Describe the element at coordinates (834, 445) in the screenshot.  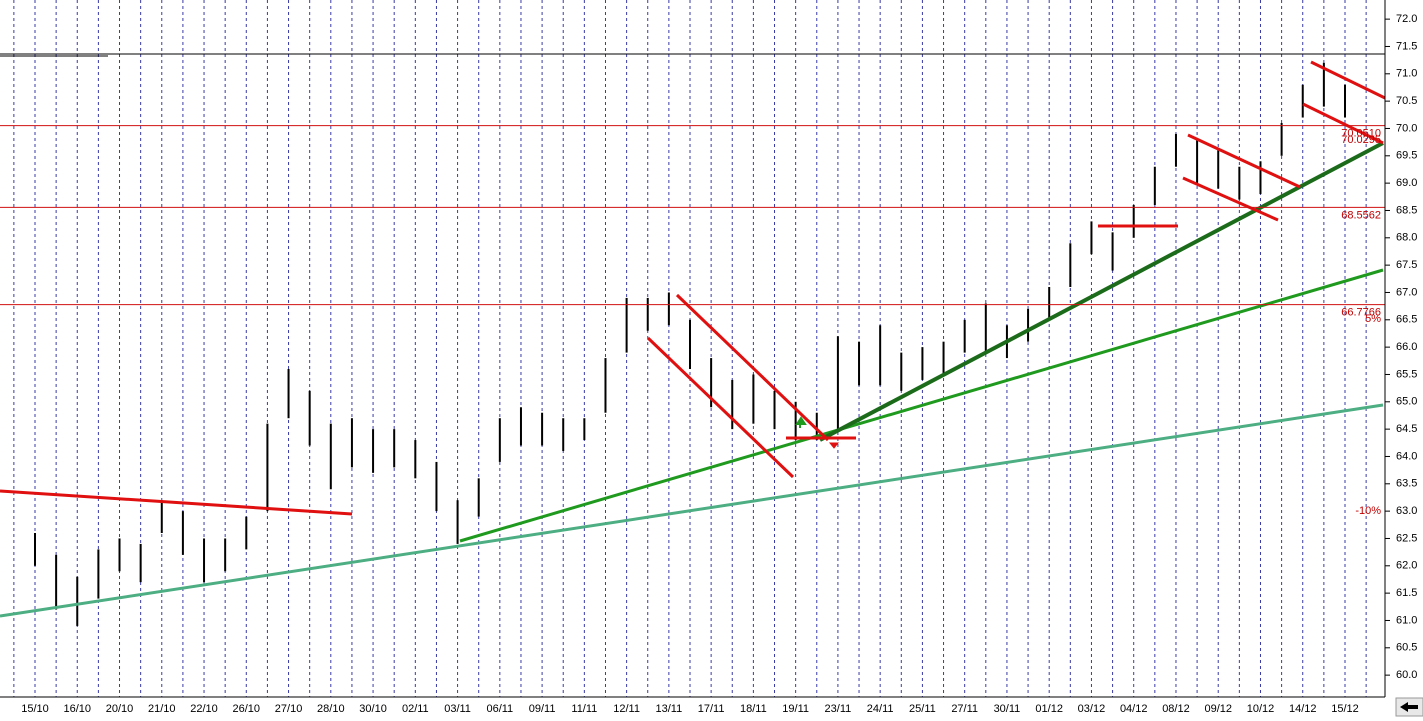
I see `arrow-down` at that location.